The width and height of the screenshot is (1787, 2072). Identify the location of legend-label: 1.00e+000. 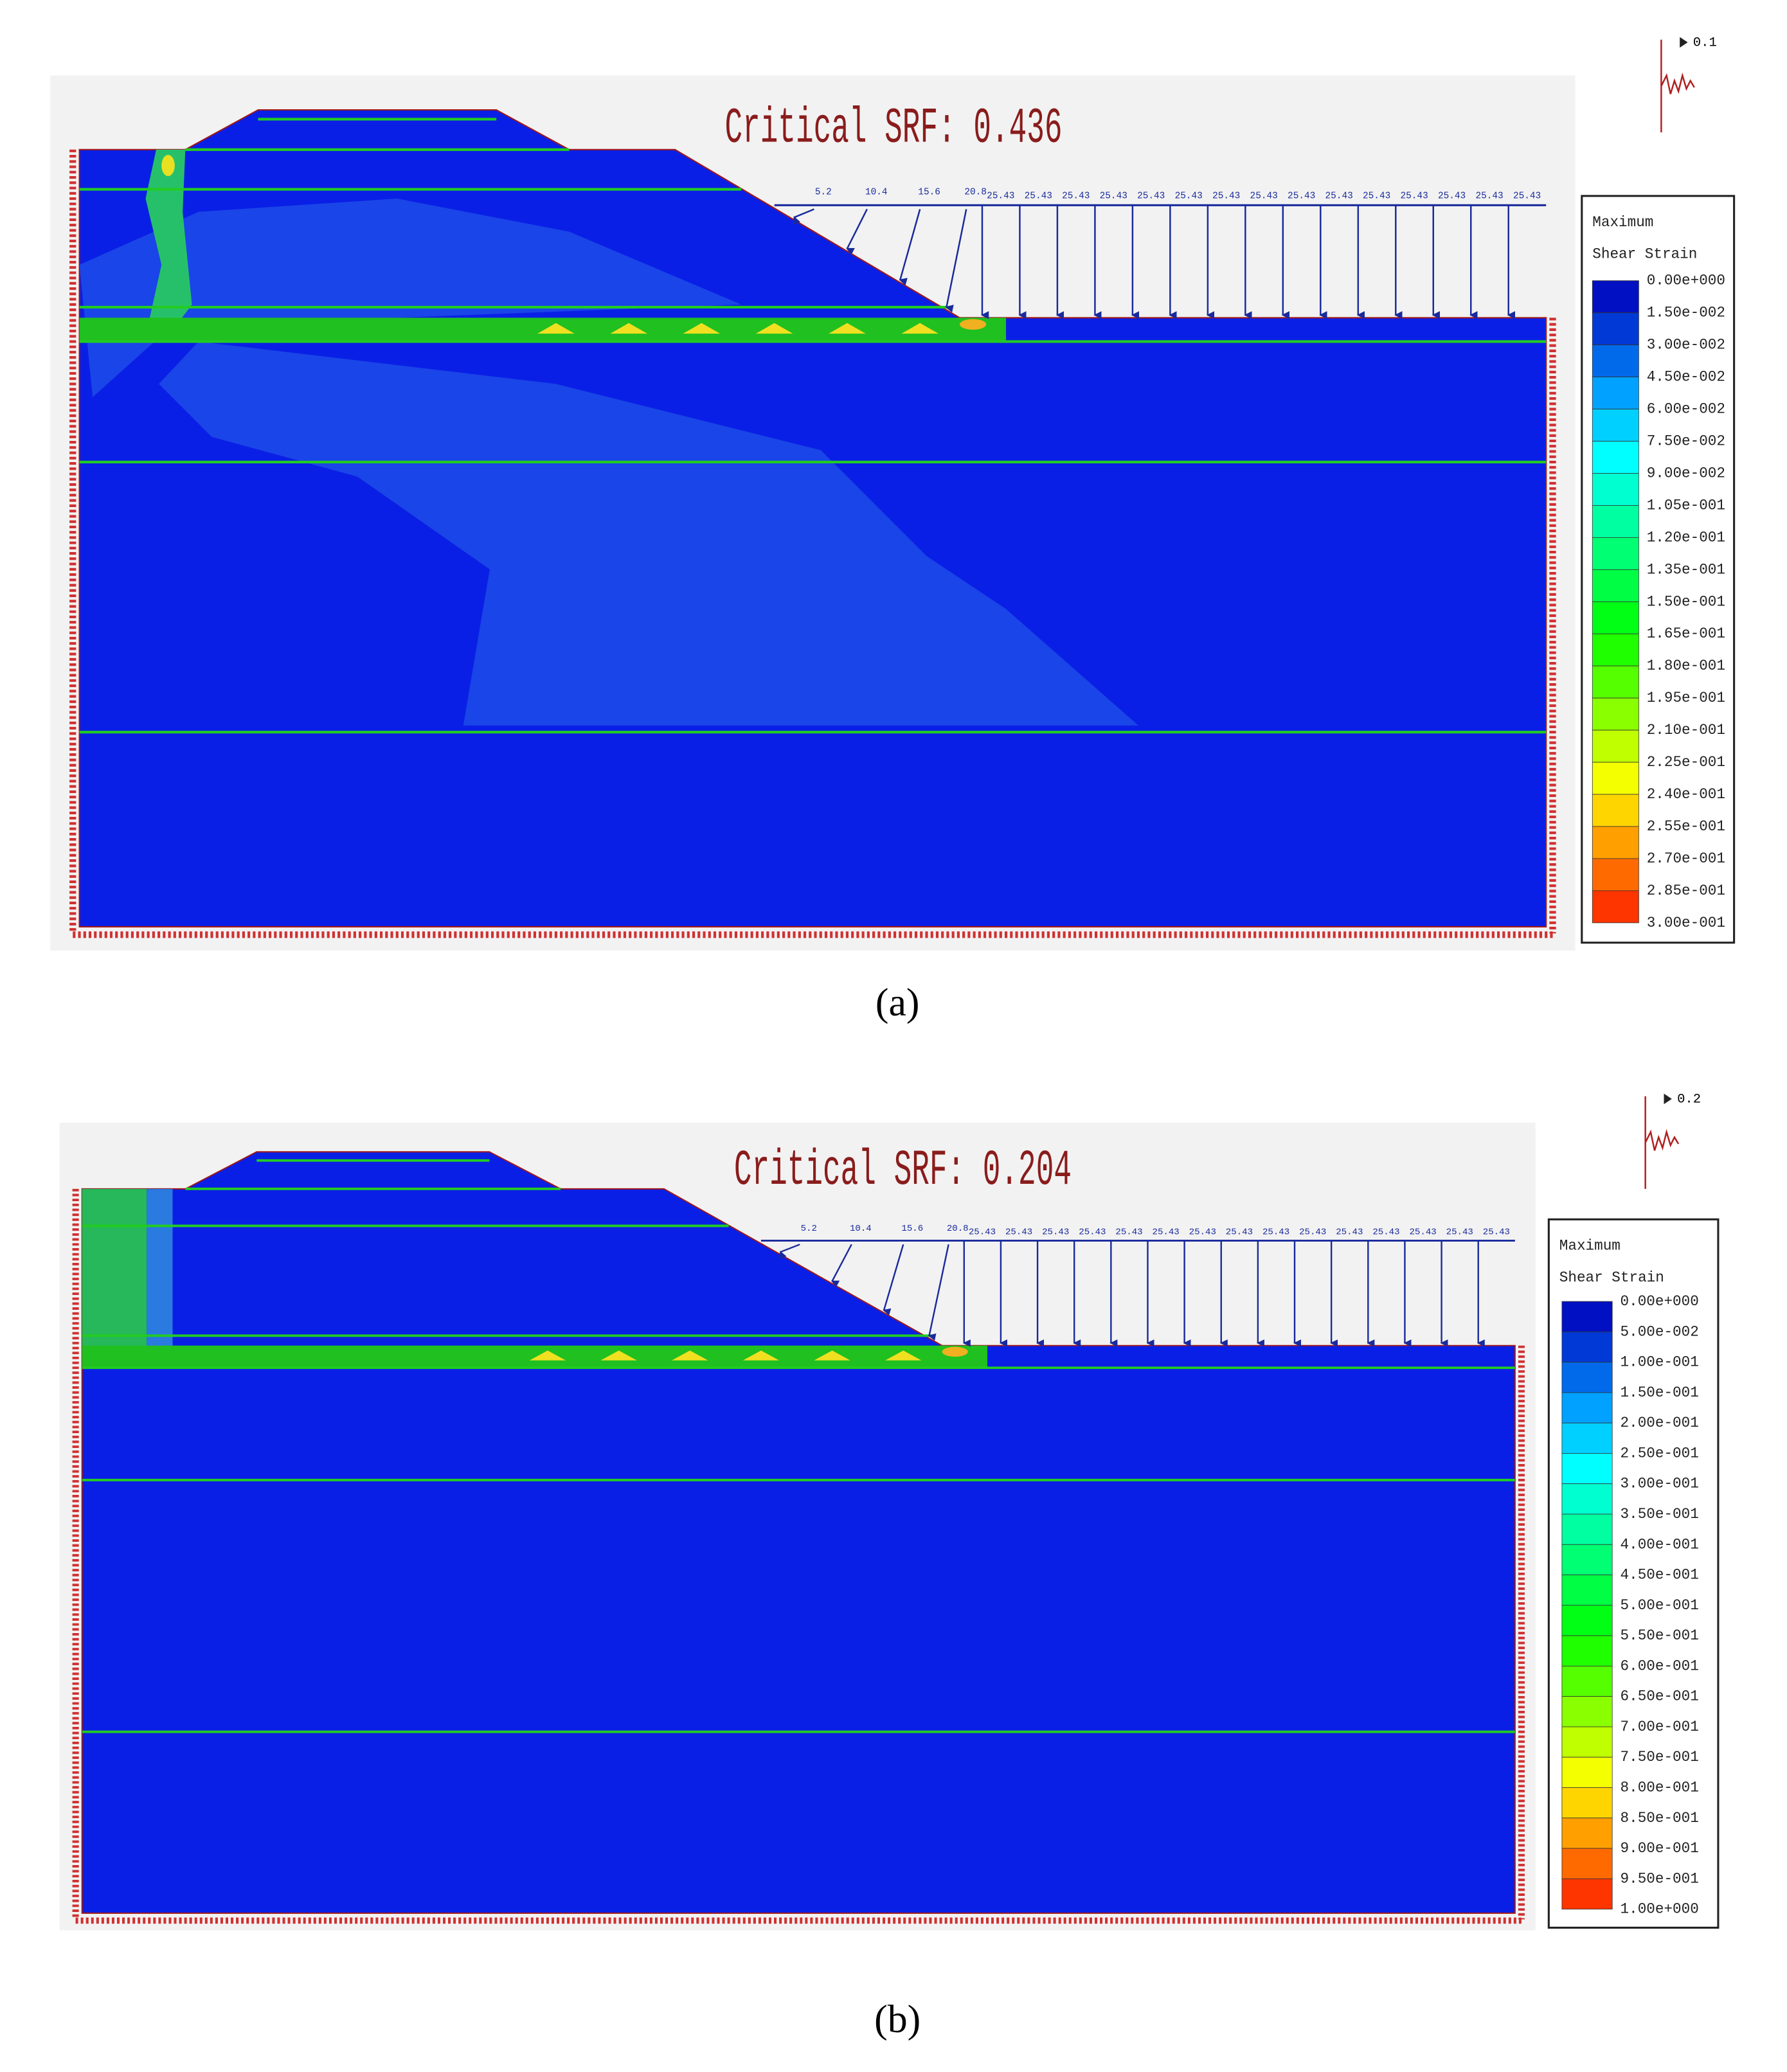
(1660, 1909).